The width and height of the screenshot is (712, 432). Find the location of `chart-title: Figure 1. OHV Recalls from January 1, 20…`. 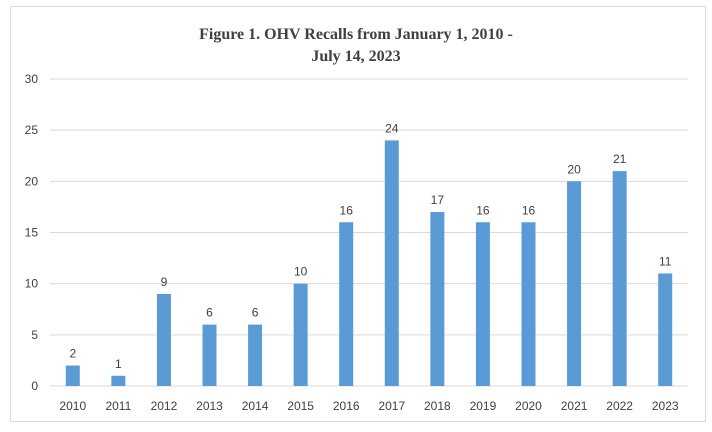

chart-title: Figure 1. OHV Recalls from January 1, 20… is located at coordinates (356, 46).